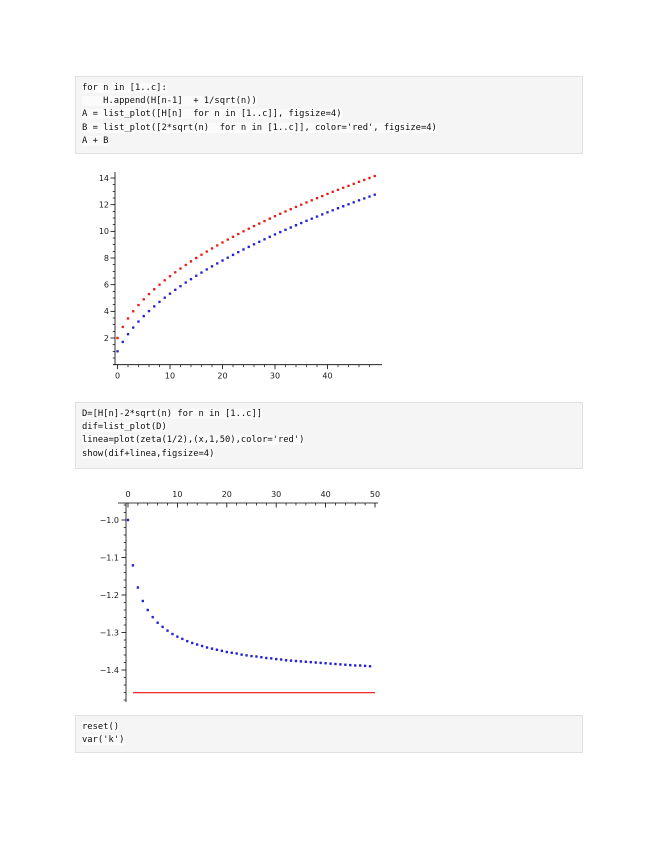  I want to click on svg-text: −1.4, so click(109, 670).